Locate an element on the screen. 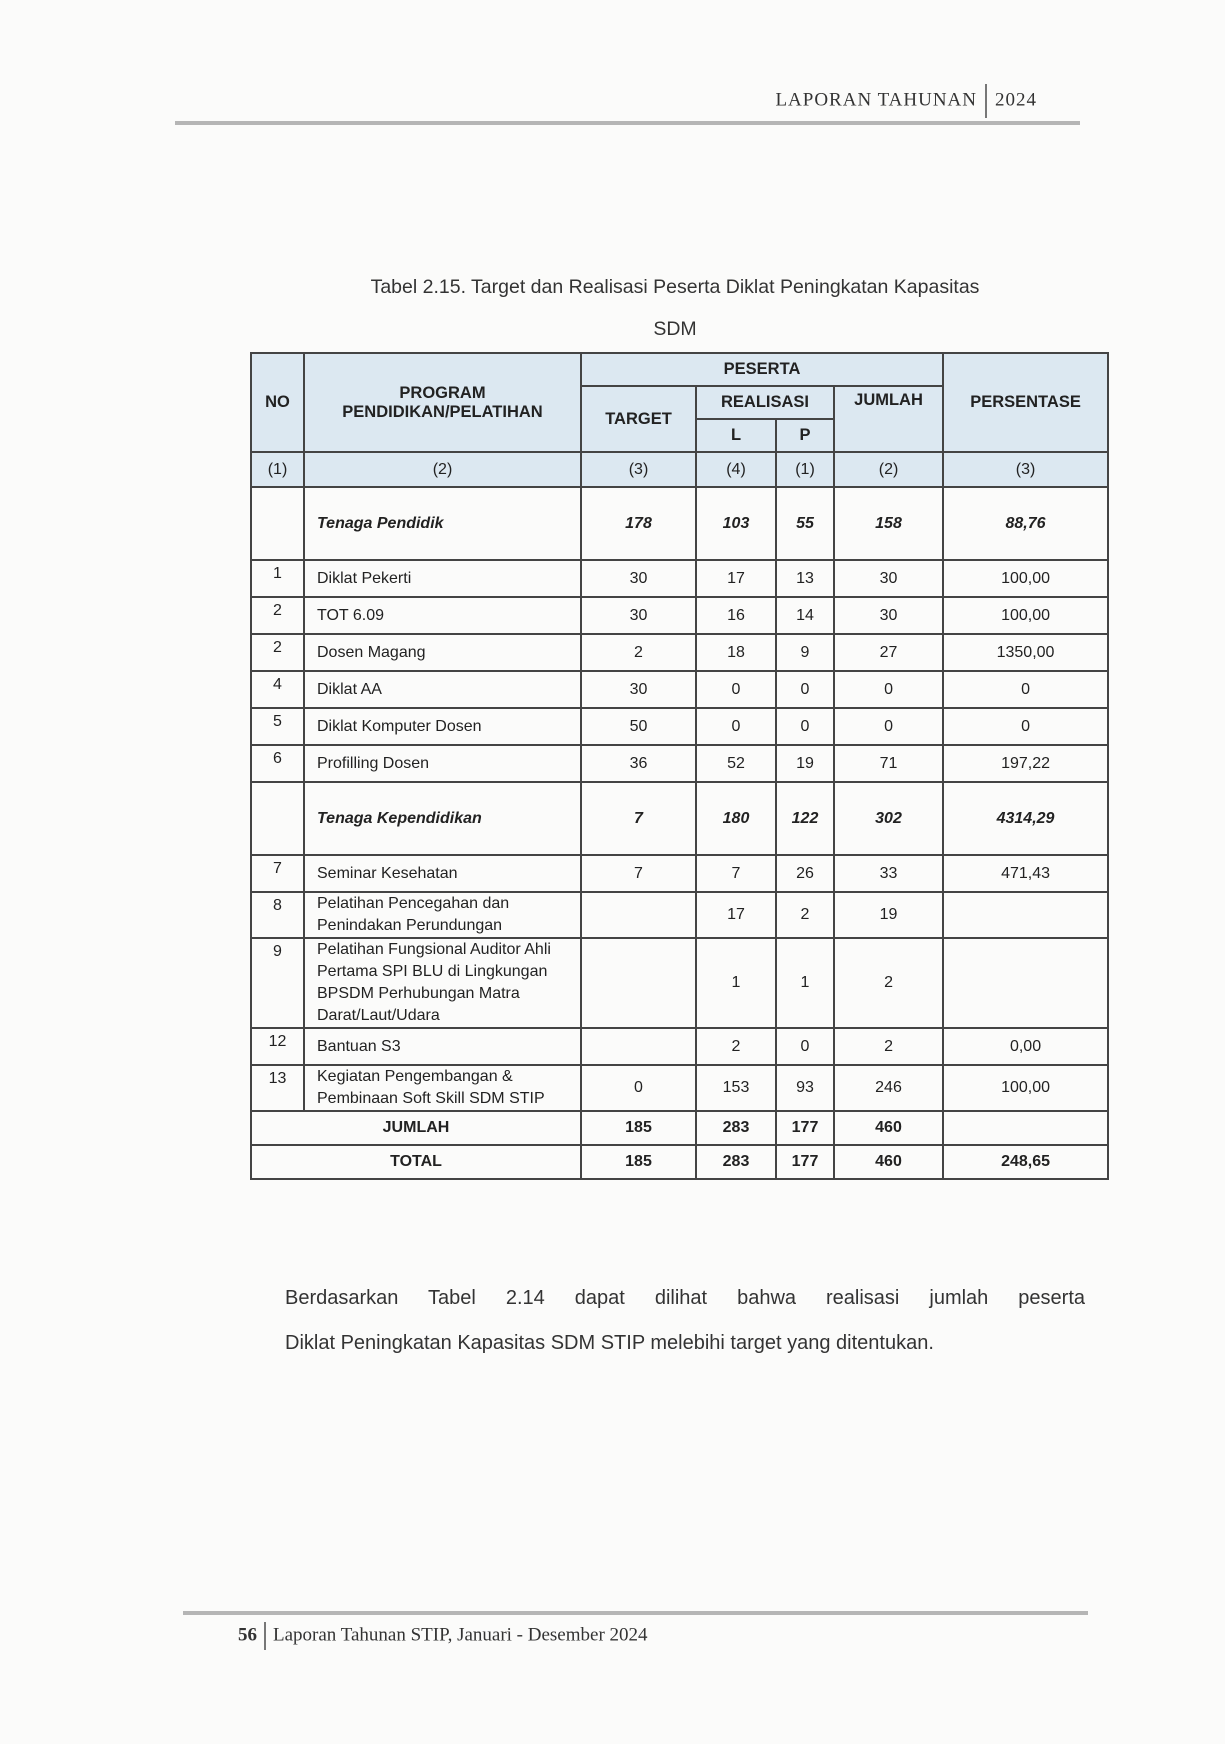 The width and height of the screenshot is (1225, 1744). header-jumlah: JUMLAH is located at coordinates (888, 419).